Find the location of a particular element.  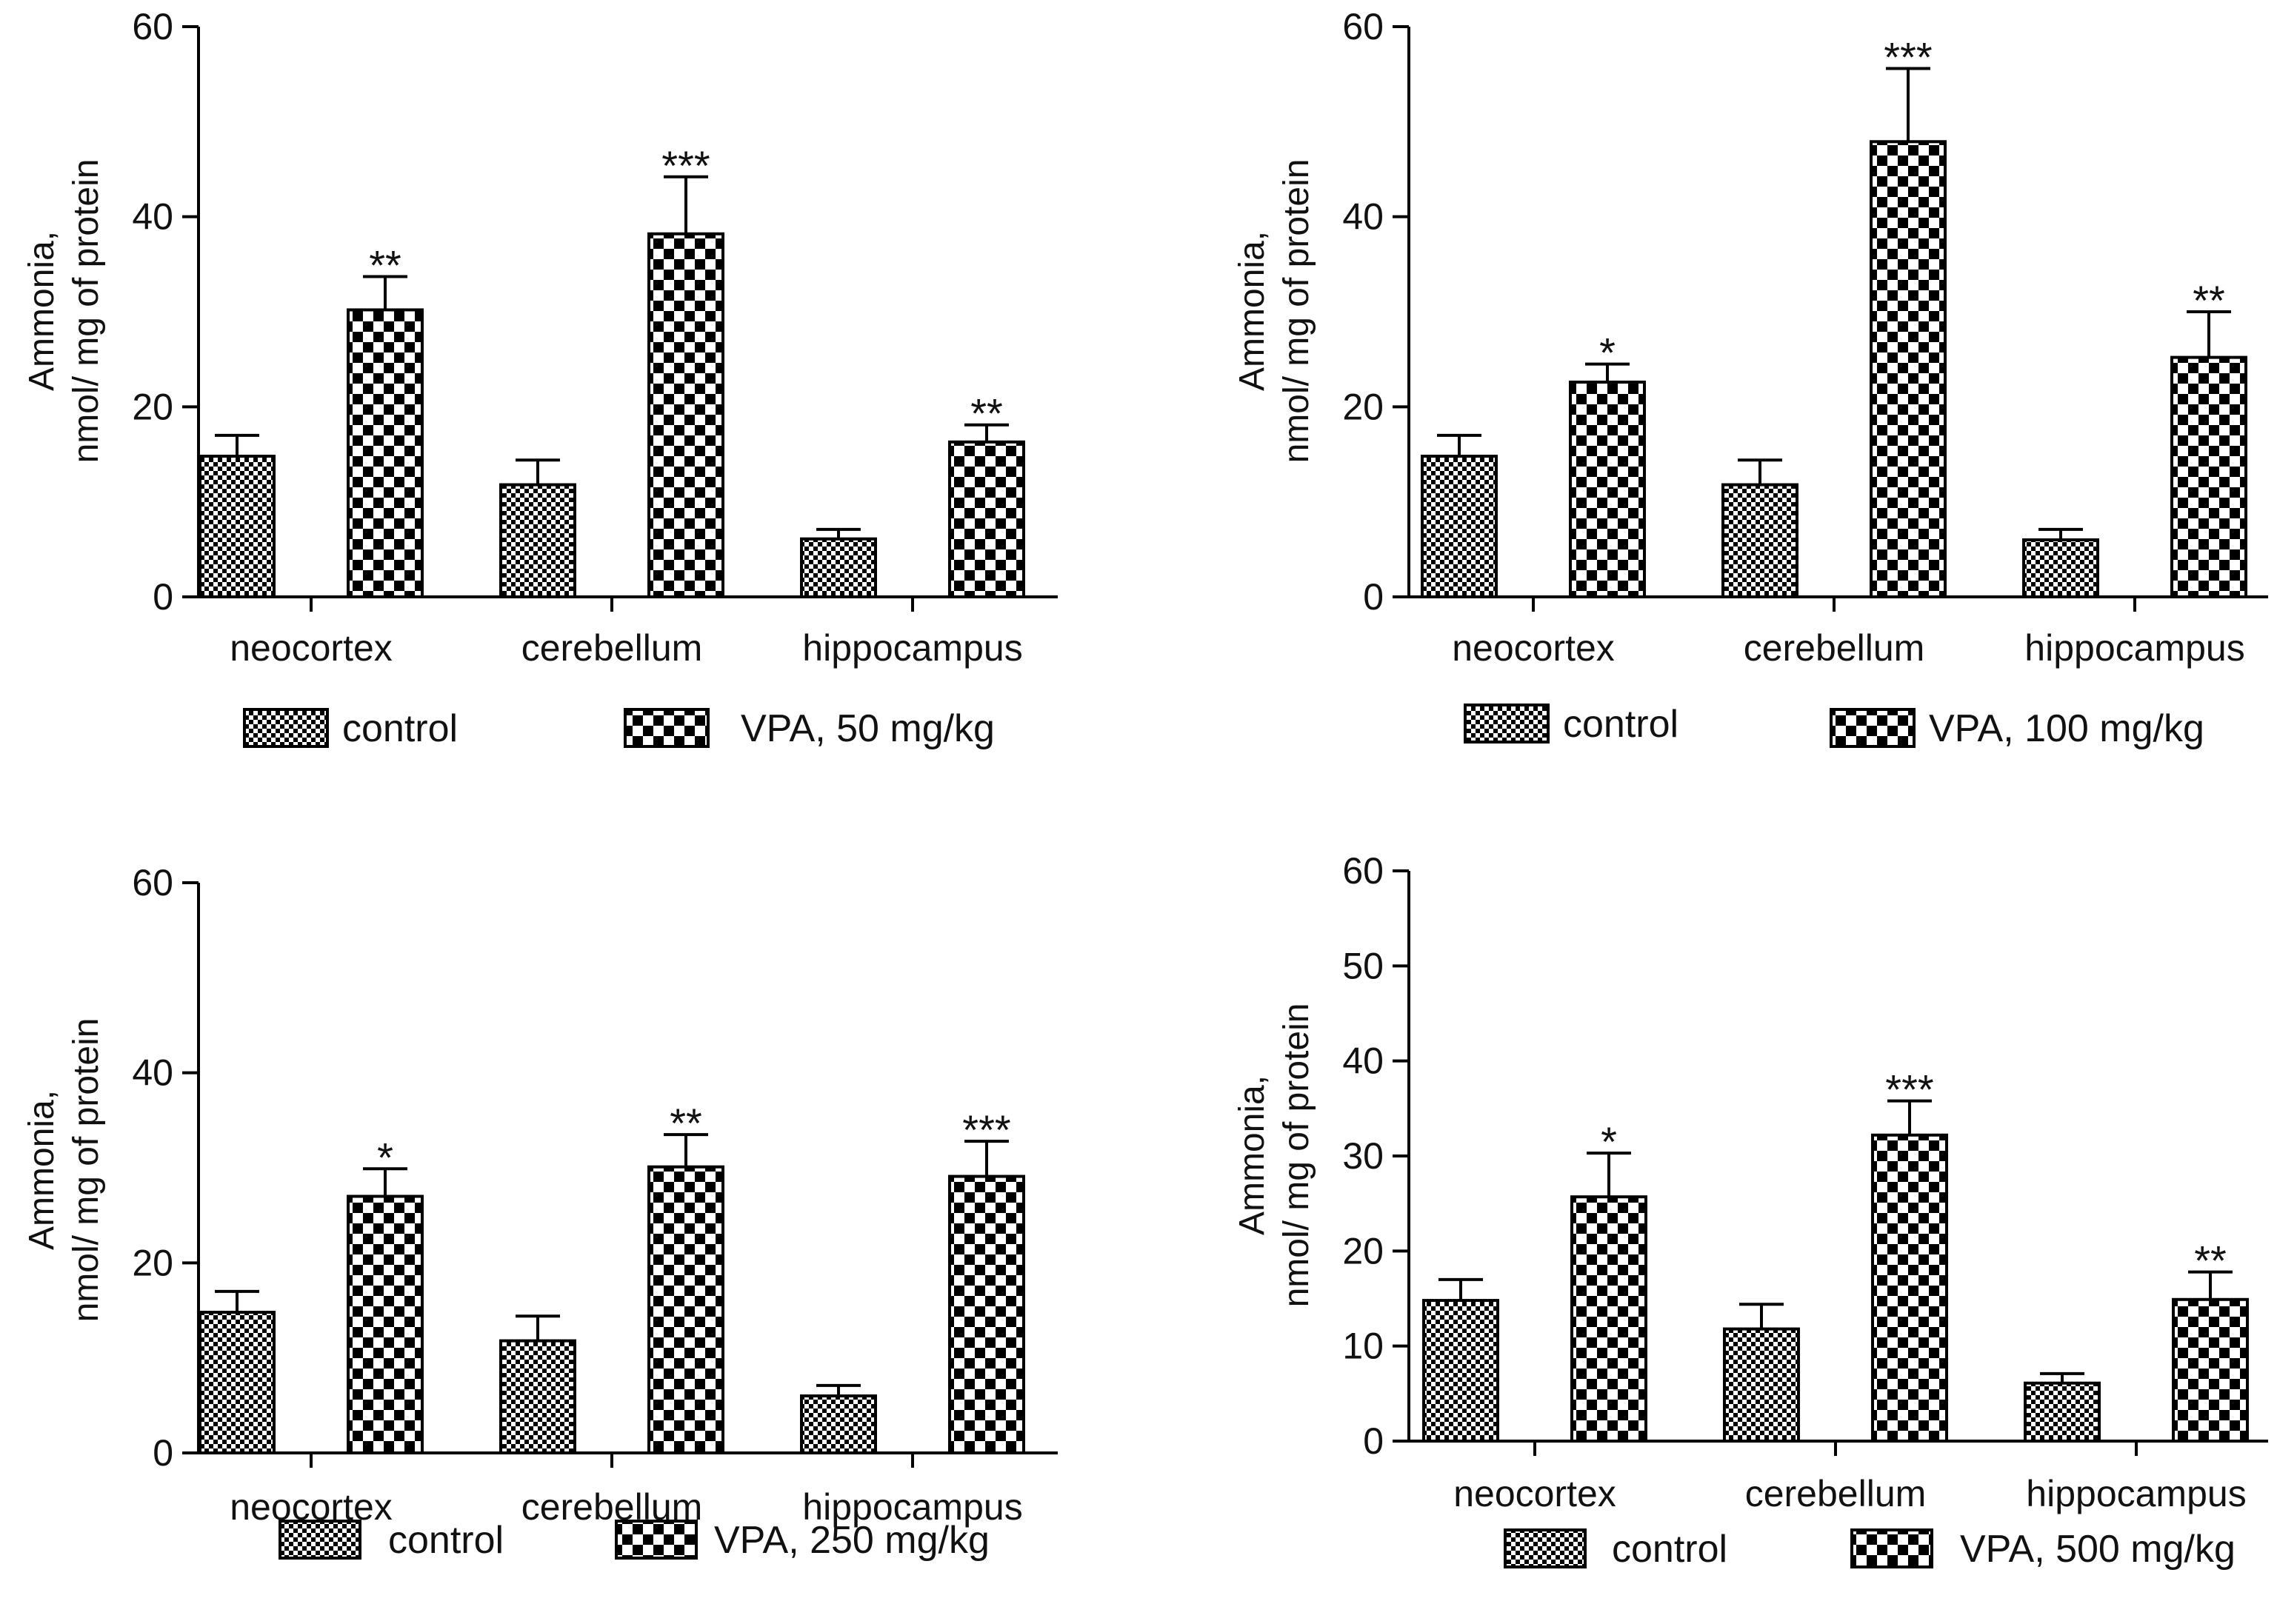

legend: control VPA, 250 mg/kg is located at coordinates (634, 1540).